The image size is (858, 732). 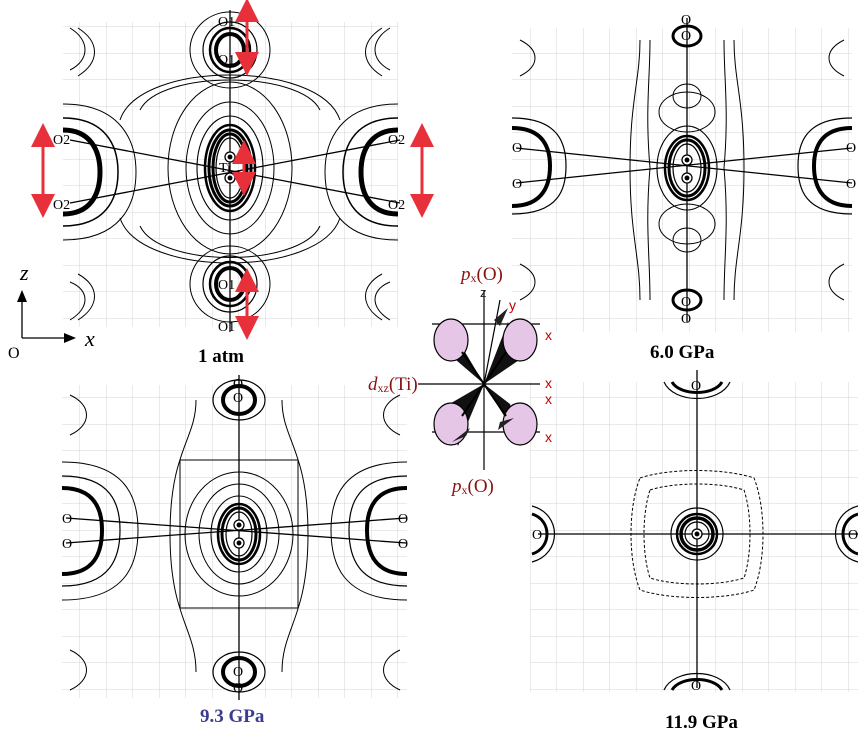 I want to click on p3-label-top-inner: O, so click(x=238, y=398).